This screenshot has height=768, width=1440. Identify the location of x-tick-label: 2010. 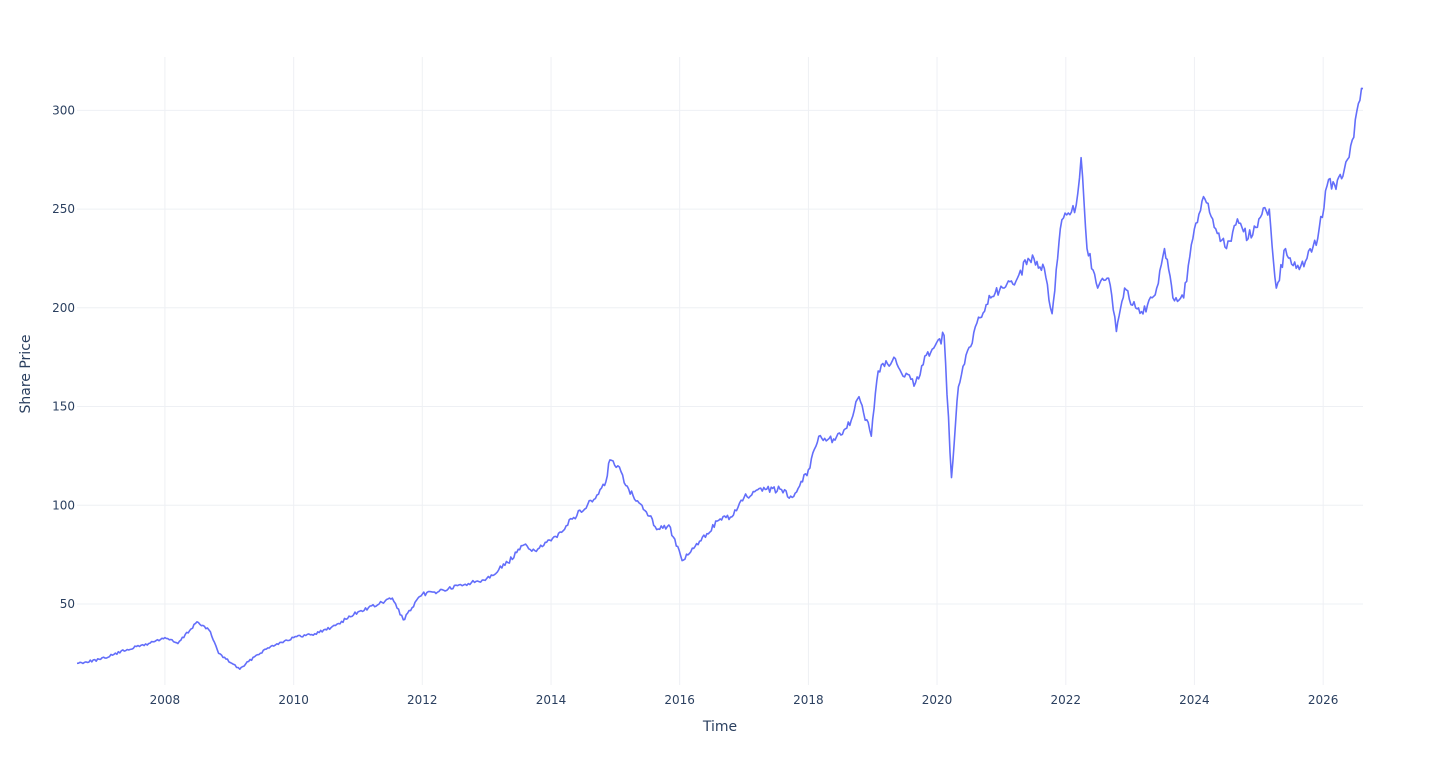
(293, 700).